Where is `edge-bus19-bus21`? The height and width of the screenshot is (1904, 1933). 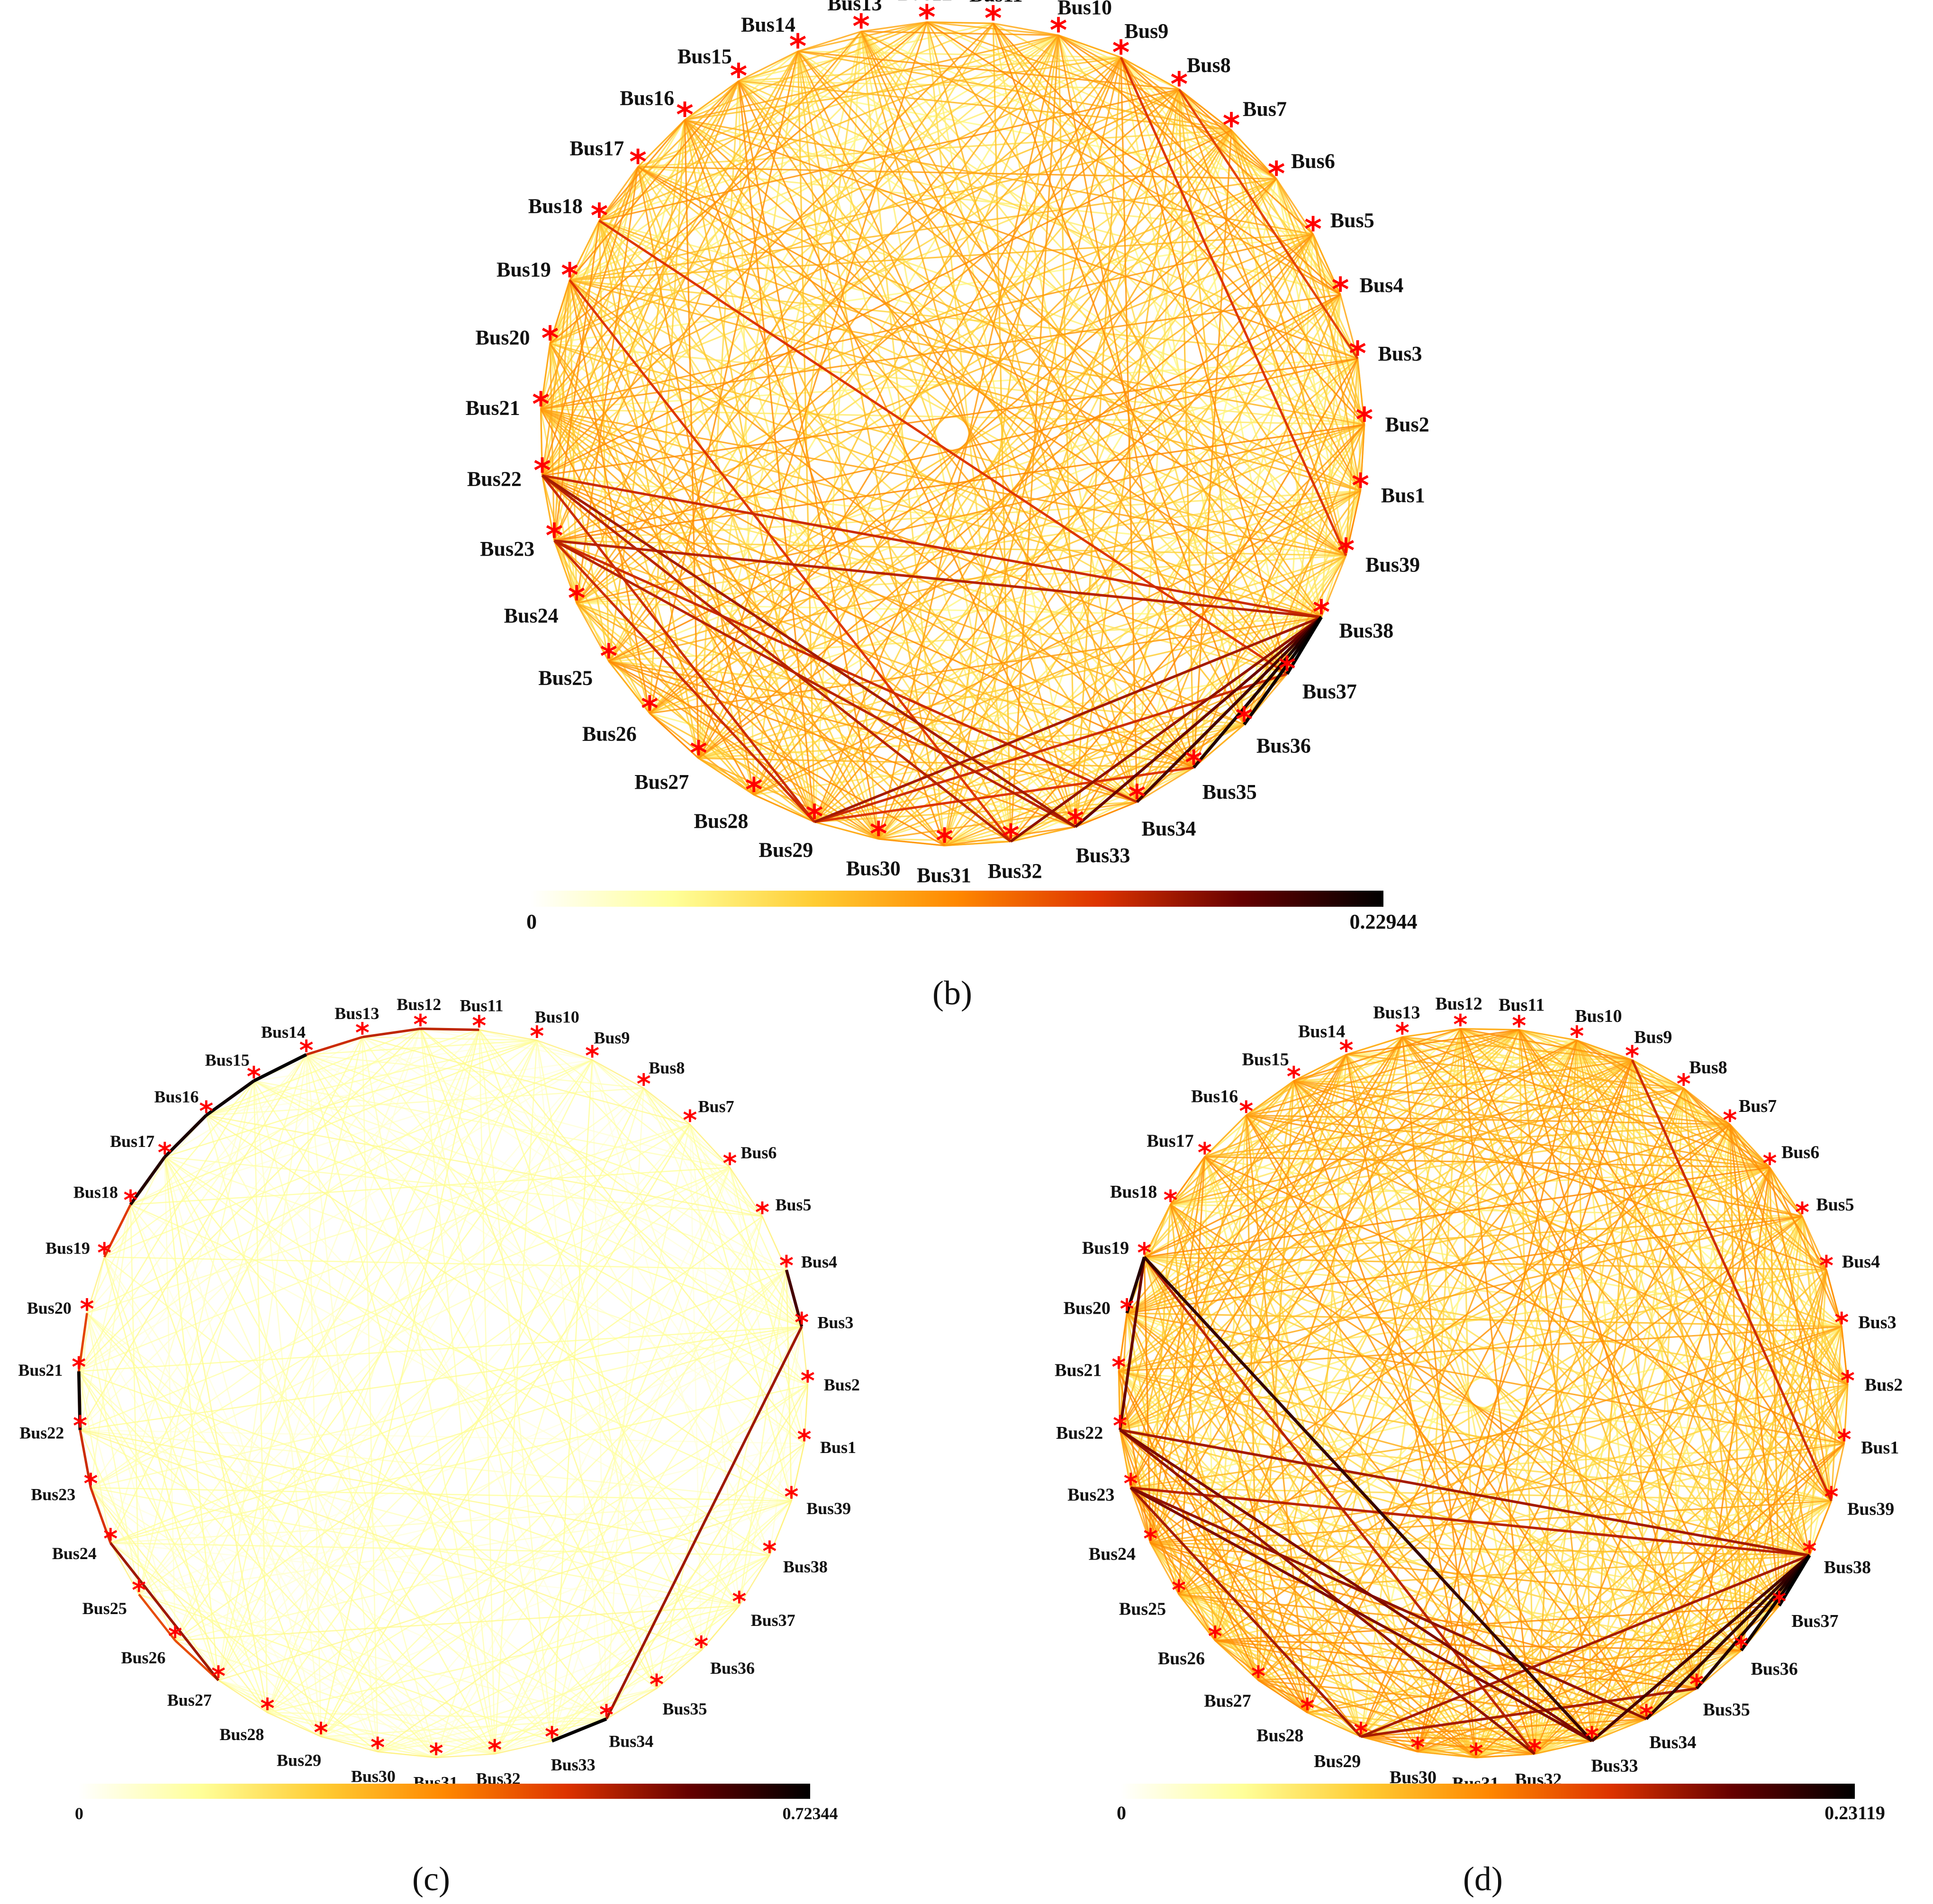 edge-bus19-bus21 is located at coordinates (91, 1314).